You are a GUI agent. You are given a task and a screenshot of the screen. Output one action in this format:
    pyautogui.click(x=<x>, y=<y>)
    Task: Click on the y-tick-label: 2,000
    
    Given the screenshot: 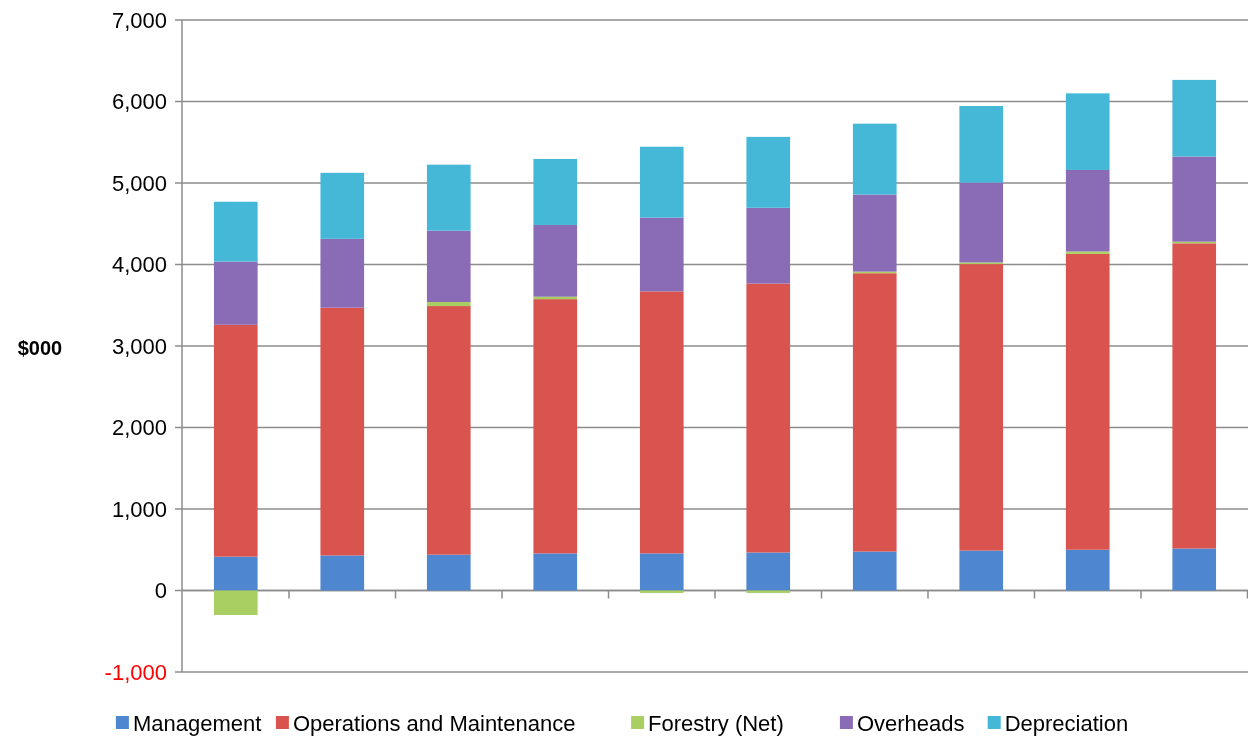 What is the action you would take?
    pyautogui.click(x=139, y=428)
    